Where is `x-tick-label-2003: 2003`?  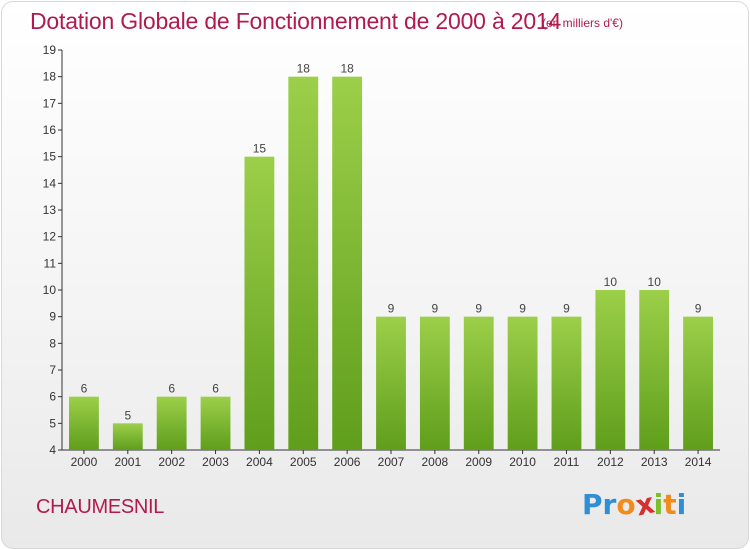
x-tick-label-2003: 2003 is located at coordinates (215, 462).